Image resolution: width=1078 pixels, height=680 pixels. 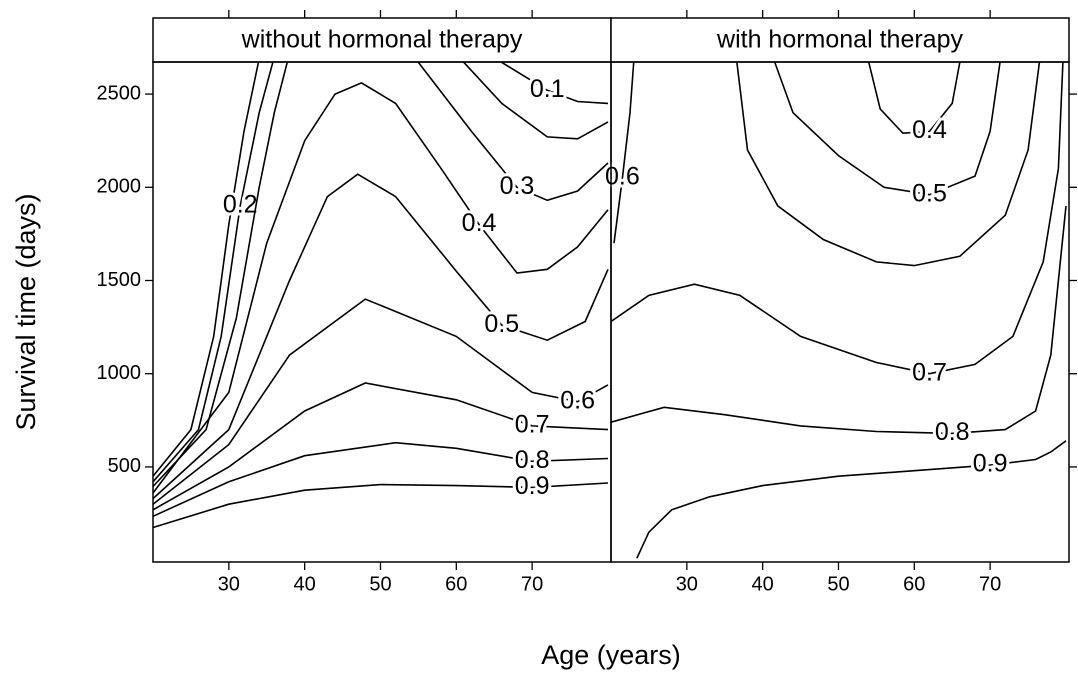 What do you see at coordinates (547, 89) in the screenshot?
I see `contour-label: 0.1` at bounding box center [547, 89].